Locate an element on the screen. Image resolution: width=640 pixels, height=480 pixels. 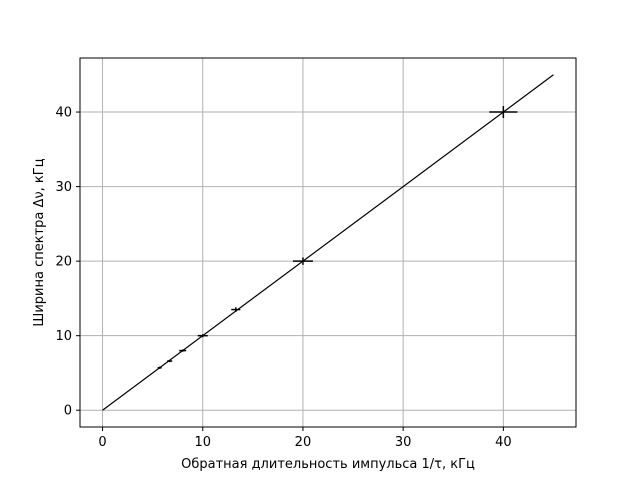
x-tick-label: 10 is located at coordinates (202, 442).